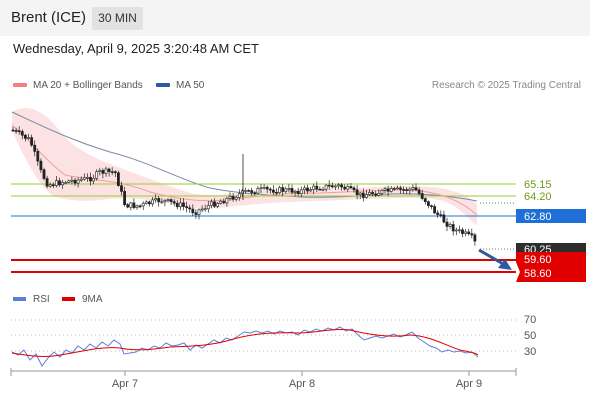 This screenshot has width=590, height=400. Describe the element at coordinates (538, 197) in the screenshot. I see `label-64-20: 64.20` at that location.